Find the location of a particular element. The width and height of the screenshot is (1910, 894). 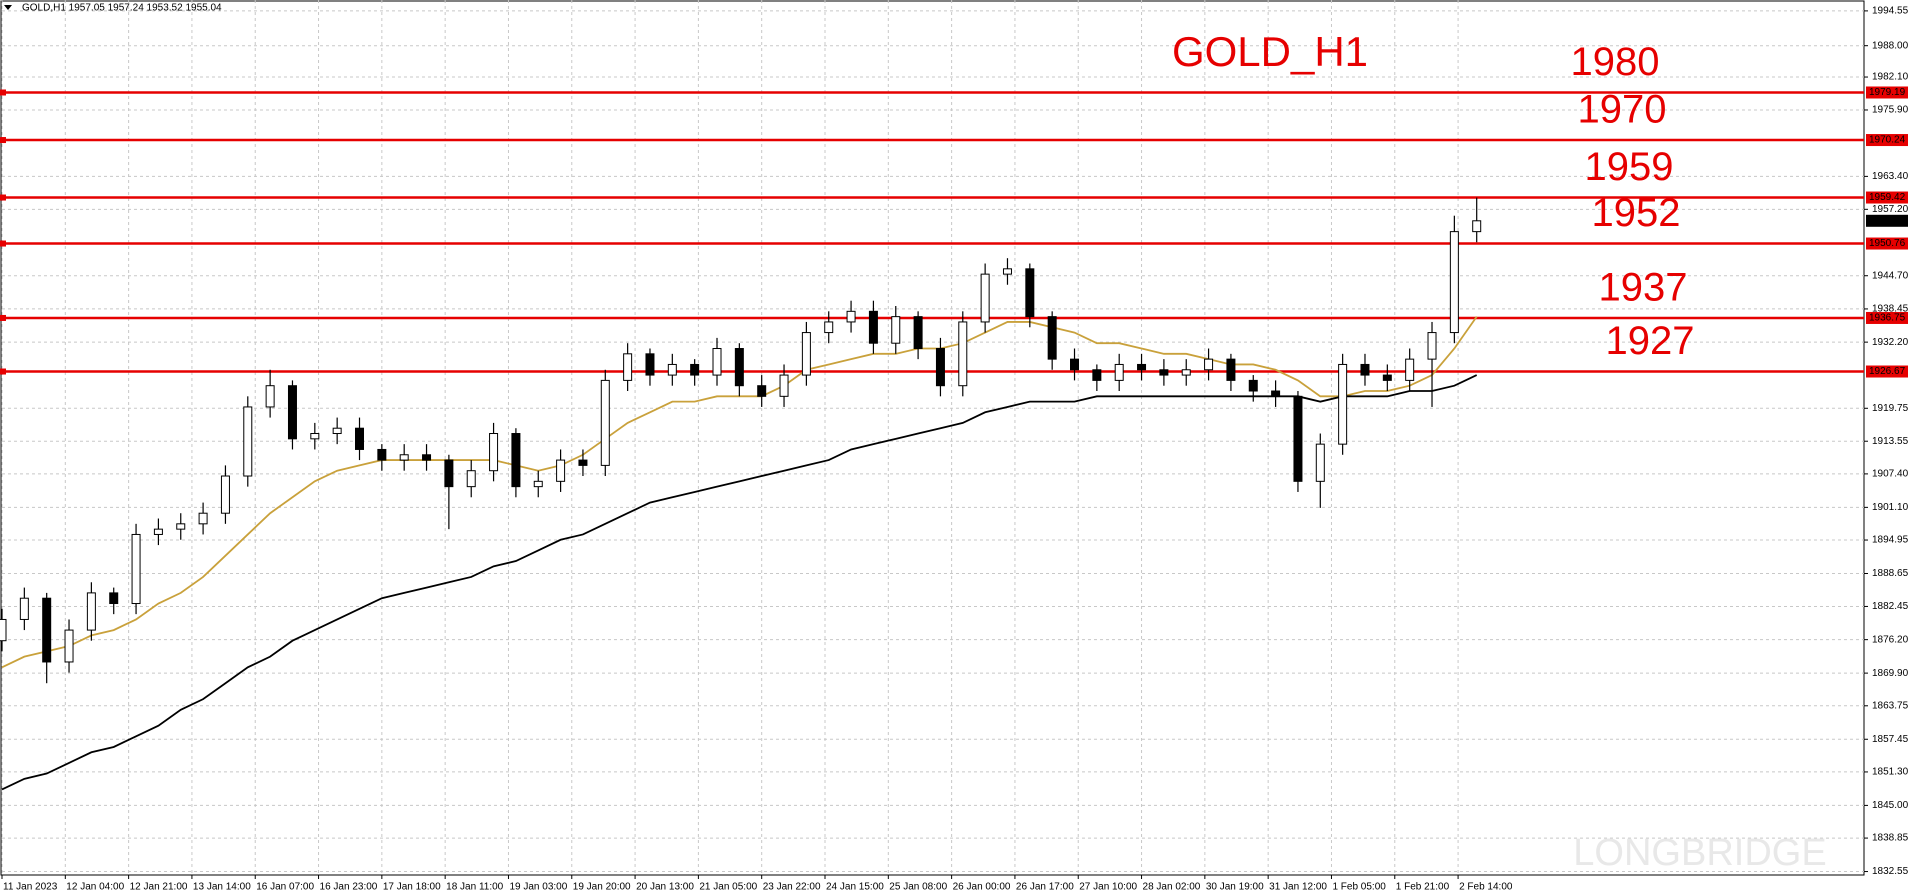

watermark: LONGBRIDGE is located at coordinates (1699, 853).